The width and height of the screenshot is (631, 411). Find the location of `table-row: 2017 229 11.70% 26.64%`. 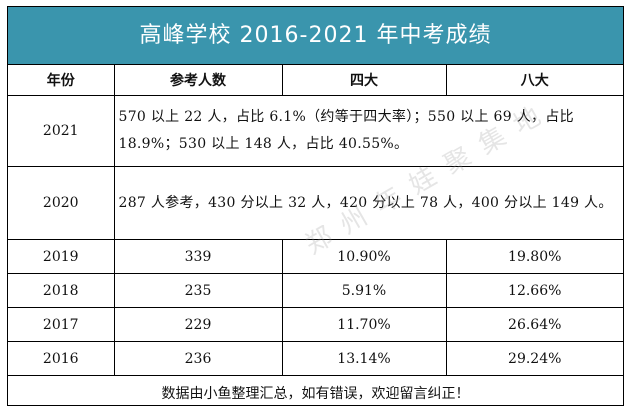

table-row: 2017 229 11.70% 26.64% is located at coordinates (315, 324).